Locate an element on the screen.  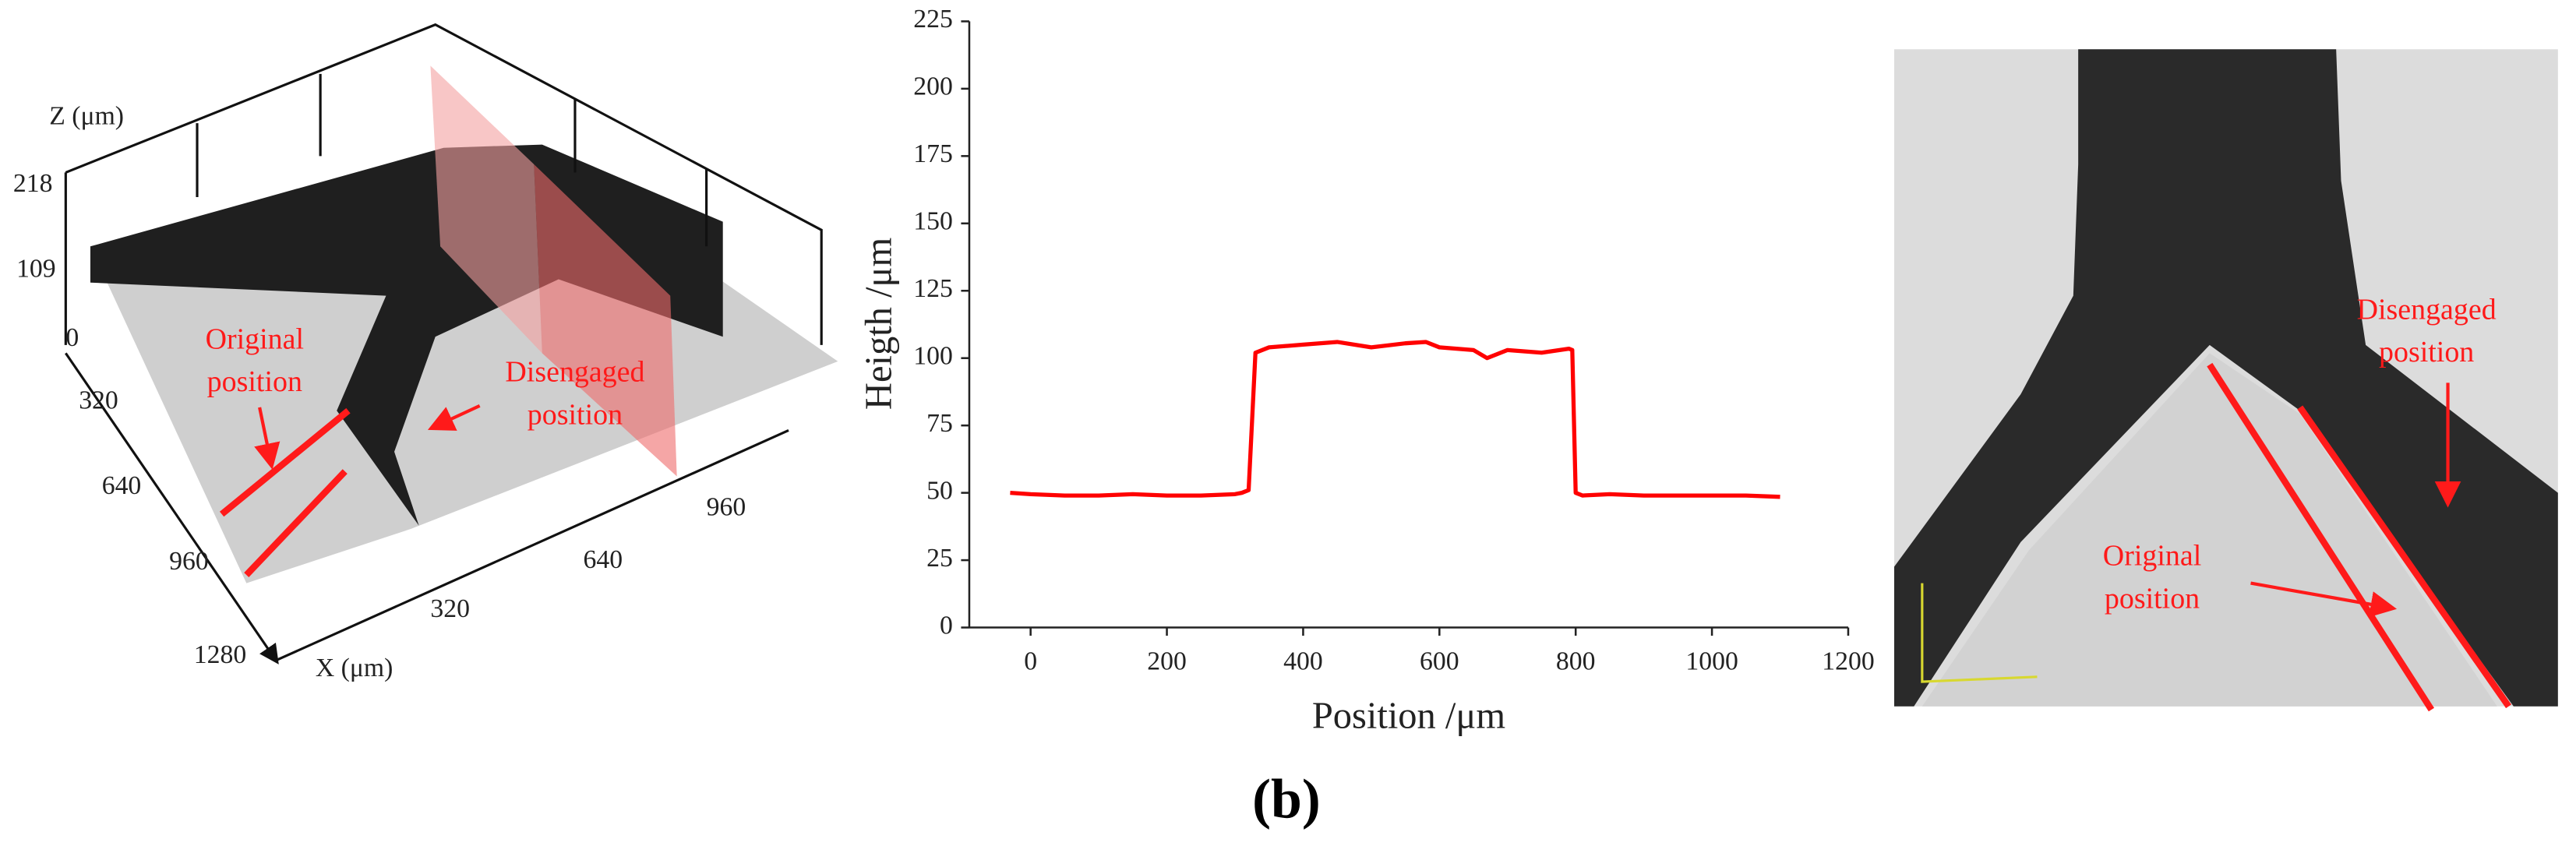
y-tick-label: 960 is located at coordinates (189, 561).